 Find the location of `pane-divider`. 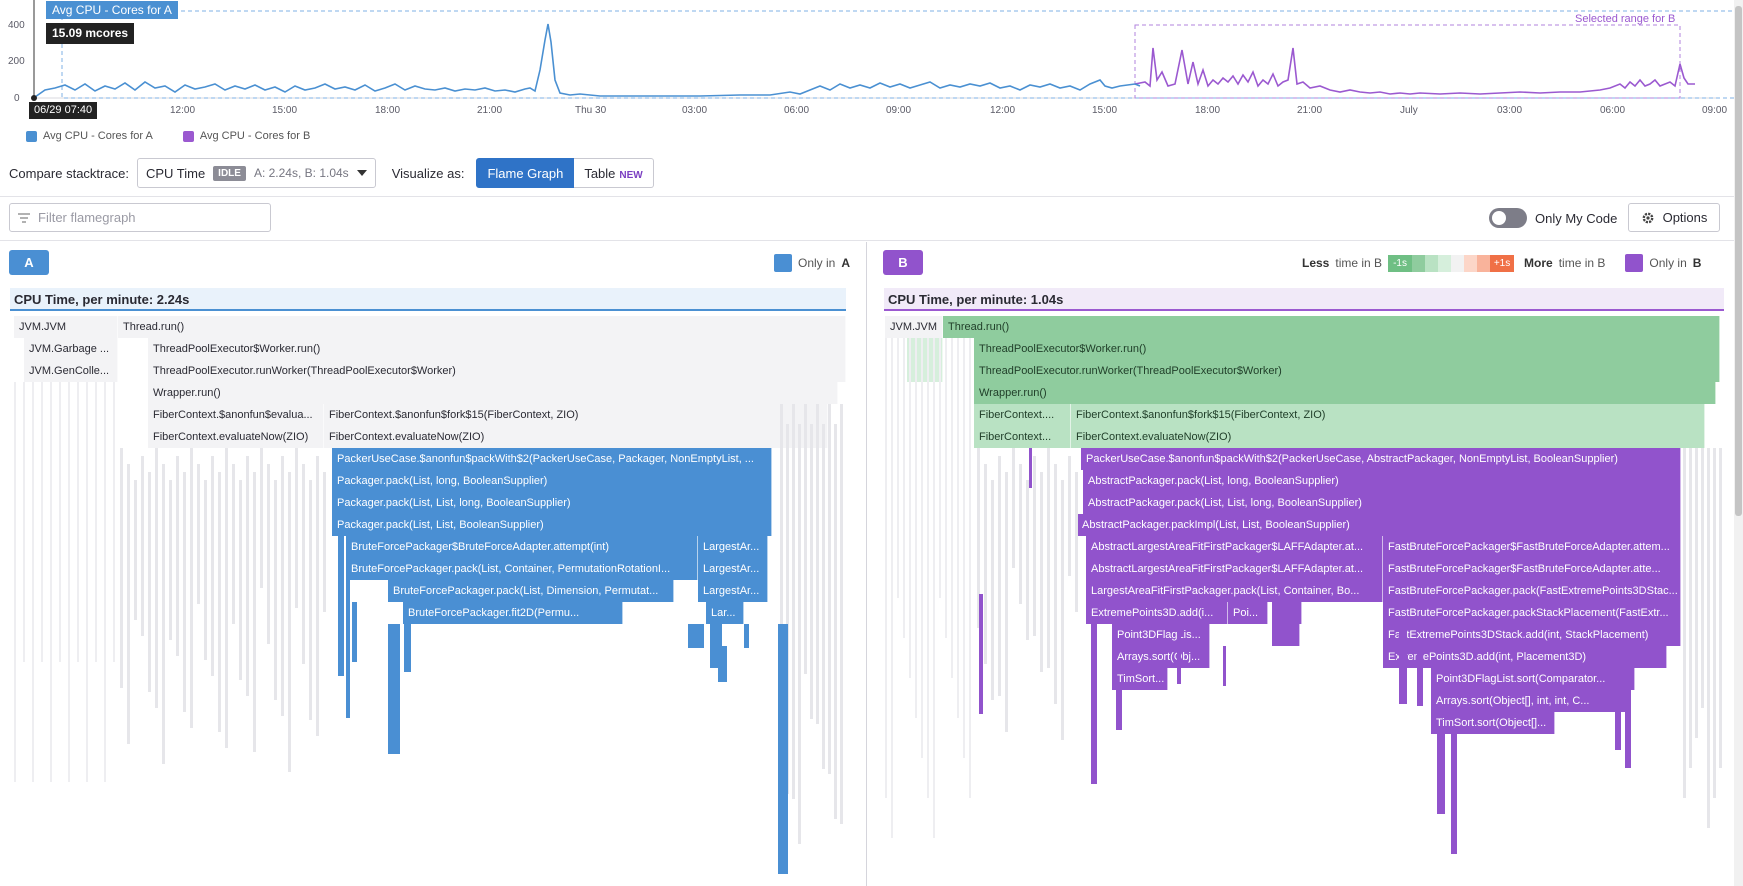

pane-divider is located at coordinates (866, 564).